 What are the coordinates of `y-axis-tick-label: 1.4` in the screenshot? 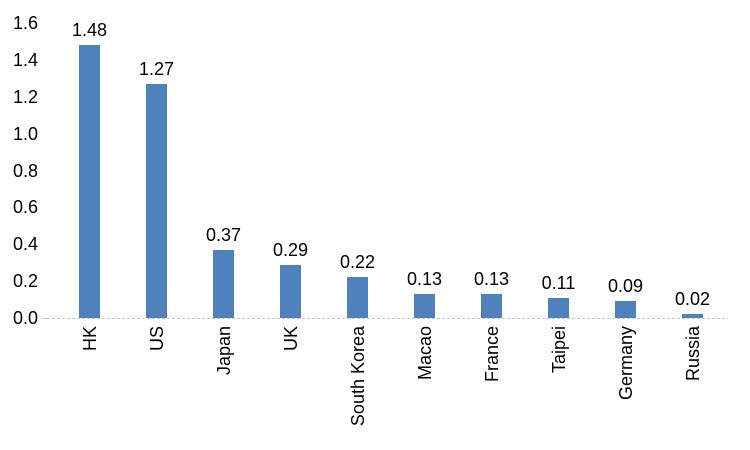 It's located at (25, 59).